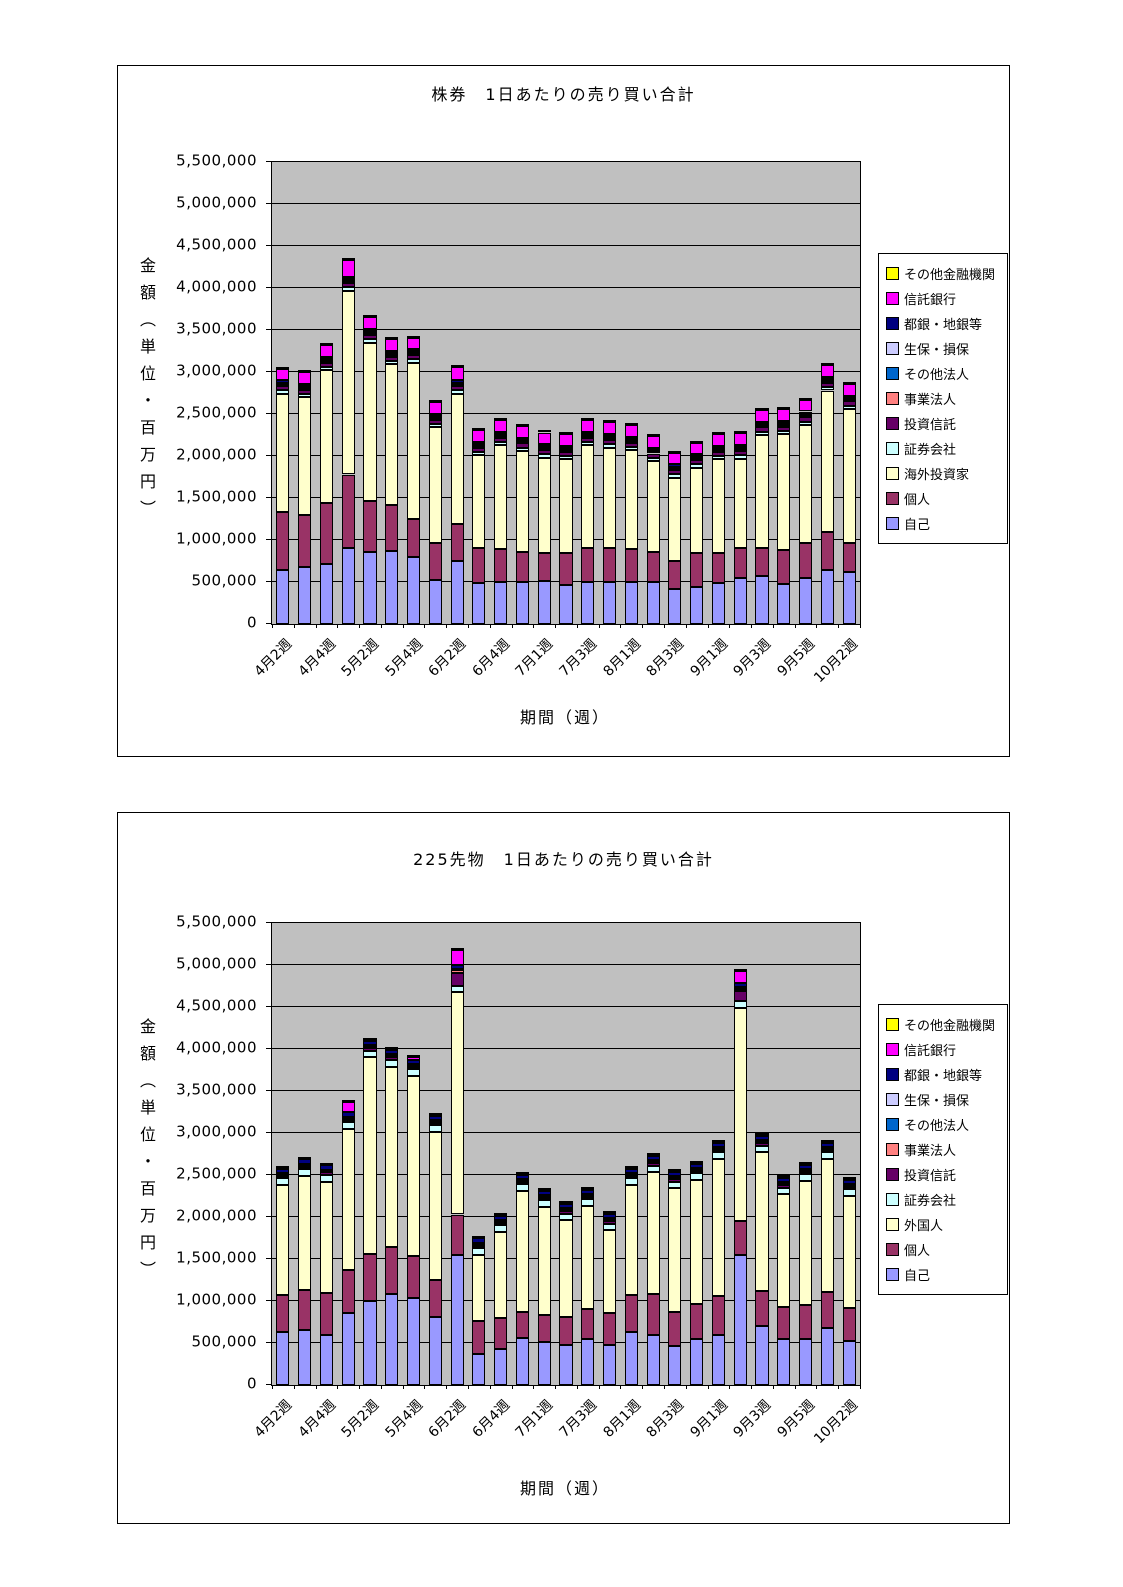 The height and width of the screenshot is (1587, 1123). What do you see at coordinates (945, 1274) in the screenshot?
I see `legend-item: 自己` at bounding box center [945, 1274].